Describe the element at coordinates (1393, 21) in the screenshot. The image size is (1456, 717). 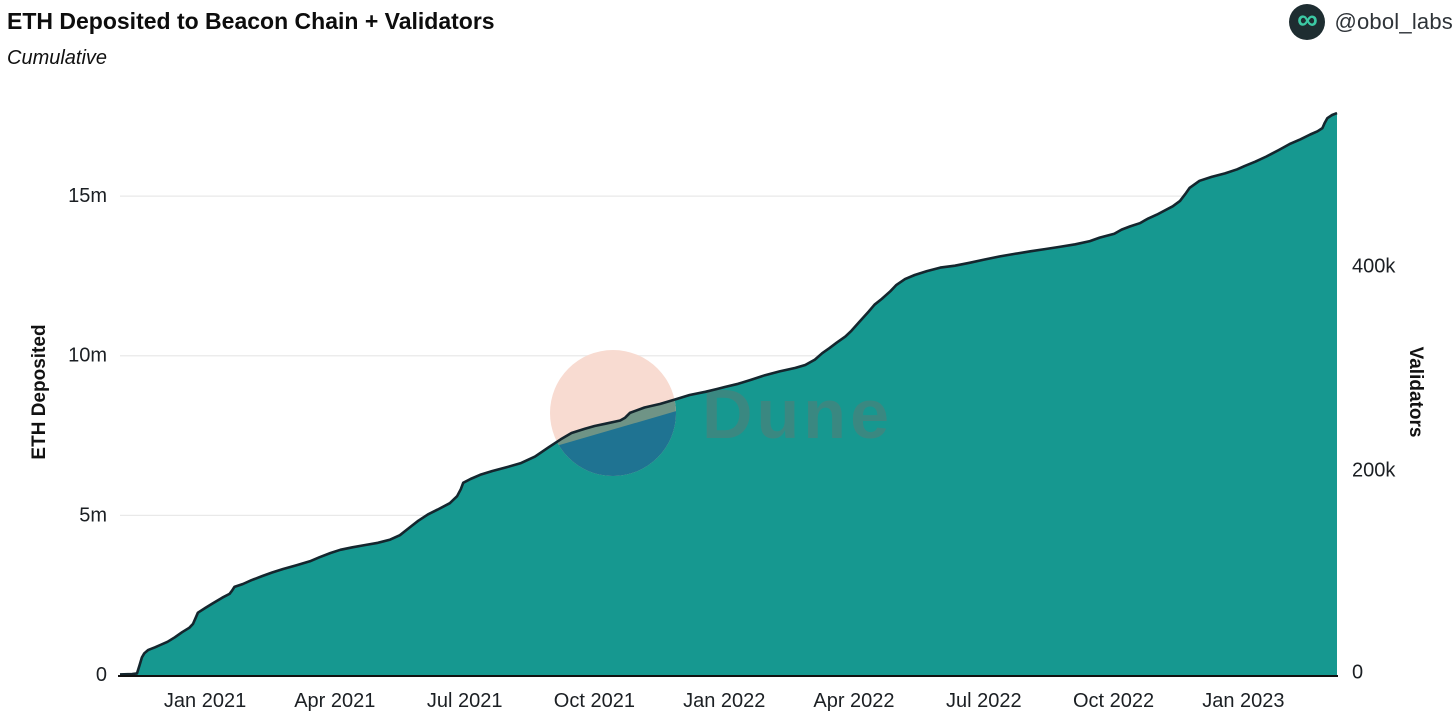
I see `attribution-handle: @obol_labs` at that location.